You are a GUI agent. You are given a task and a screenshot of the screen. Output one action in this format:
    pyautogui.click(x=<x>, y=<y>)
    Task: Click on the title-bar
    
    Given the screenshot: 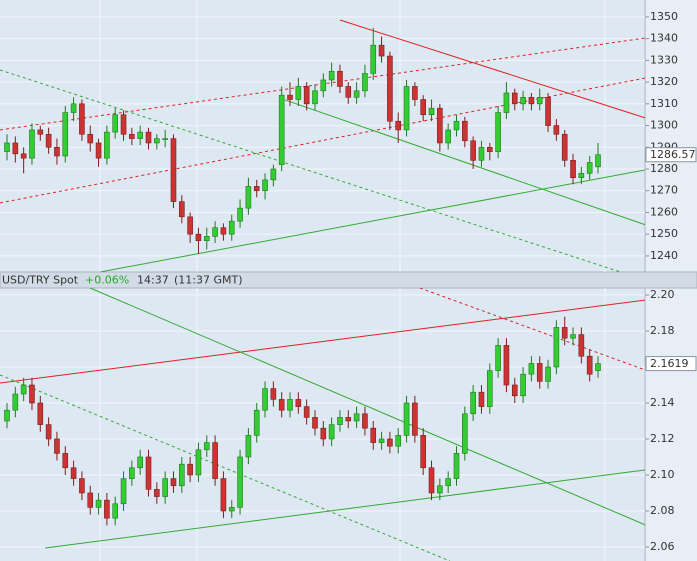 What is the action you would take?
    pyautogui.click(x=348, y=280)
    